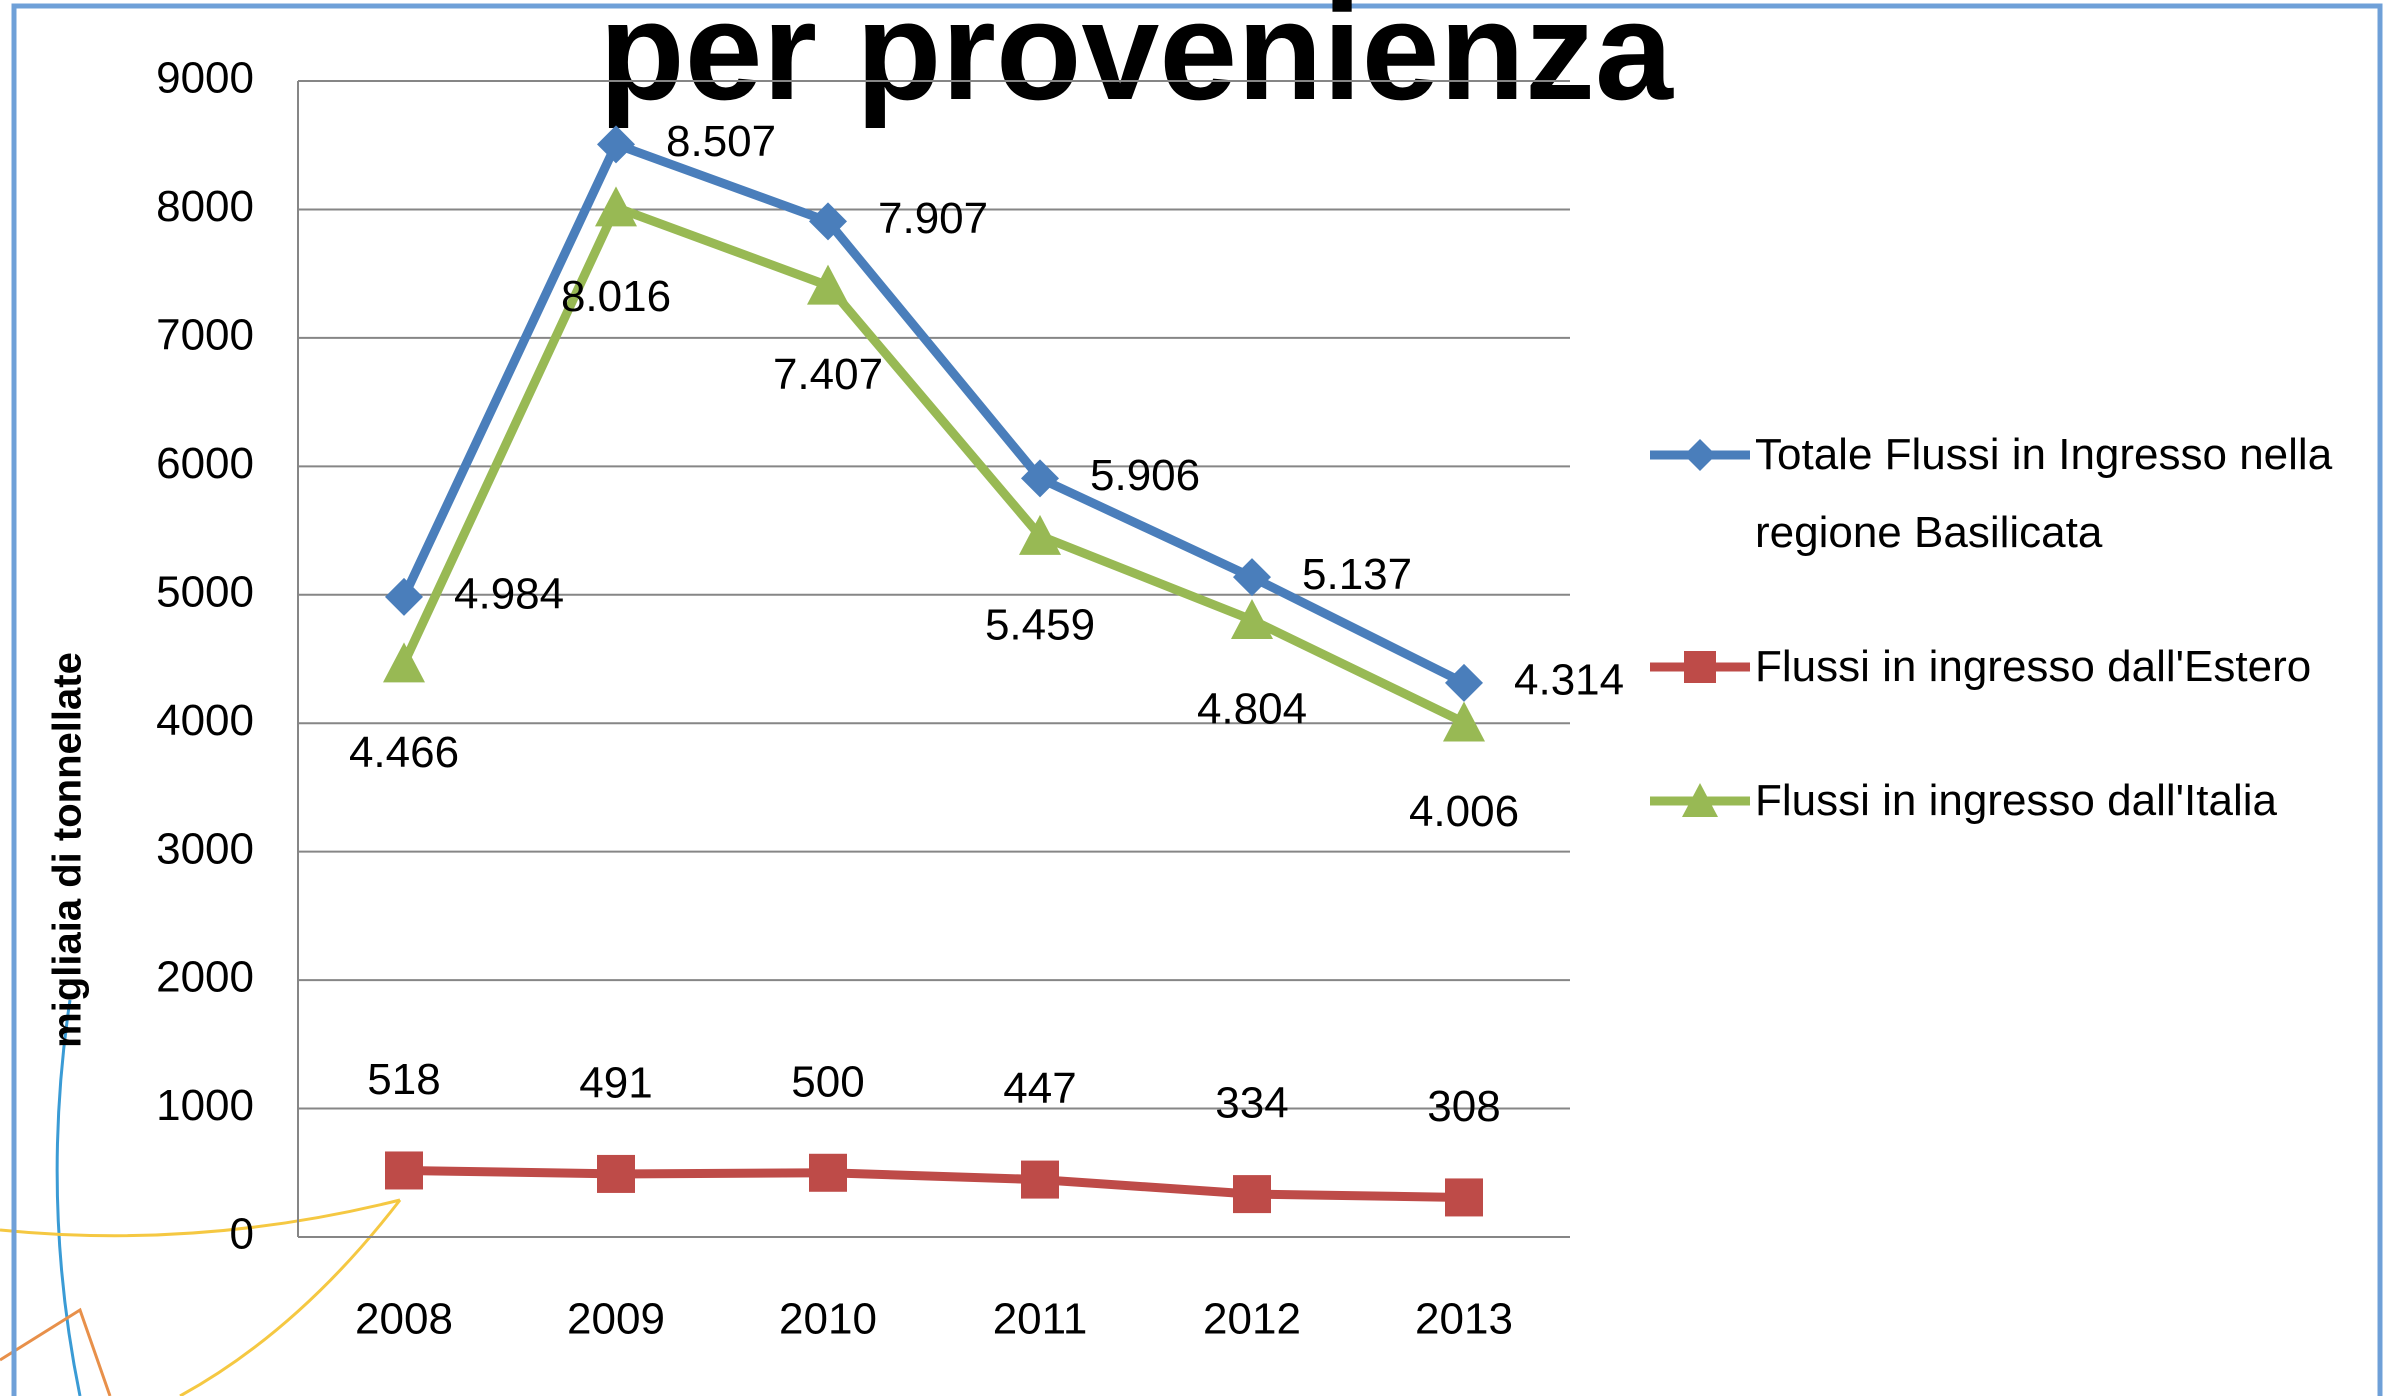 The image size is (2392, 1396). Describe the element at coordinates (205, 78) in the screenshot. I see `y-tick-label: 9000` at that location.